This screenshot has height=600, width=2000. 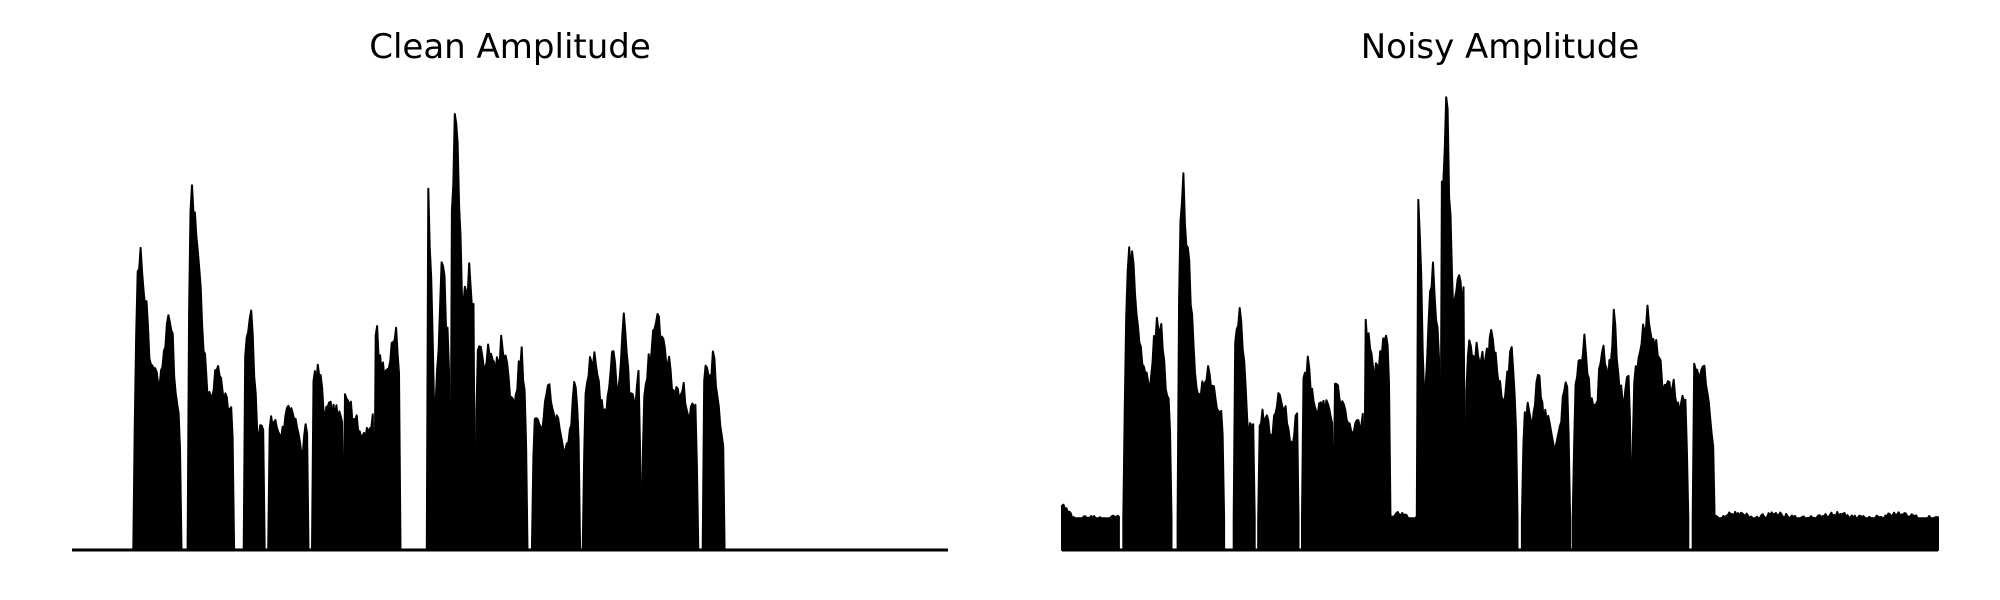 I want to click on chart-title-noisy: Noisy Amplitude, so click(x=1500, y=47).